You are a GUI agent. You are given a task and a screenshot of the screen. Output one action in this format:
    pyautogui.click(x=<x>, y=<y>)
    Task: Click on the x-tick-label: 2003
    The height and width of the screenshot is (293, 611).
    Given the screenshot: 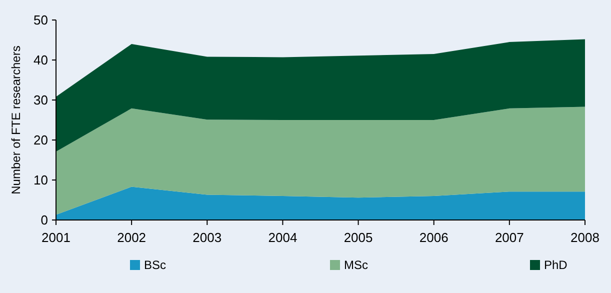 What is the action you would take?
    pyautogui.click(x=207, y=237)
    